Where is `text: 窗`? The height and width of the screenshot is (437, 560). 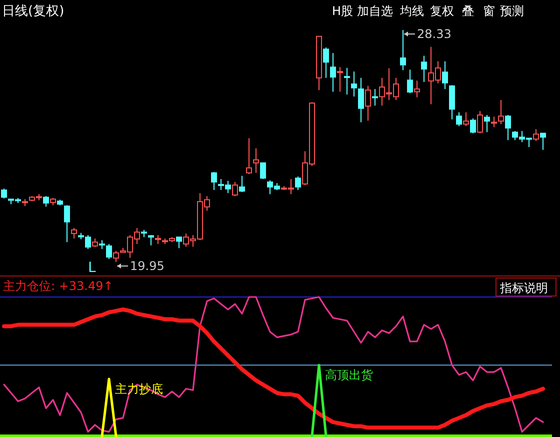
text: 窗 is located at coordinates (489, 11).